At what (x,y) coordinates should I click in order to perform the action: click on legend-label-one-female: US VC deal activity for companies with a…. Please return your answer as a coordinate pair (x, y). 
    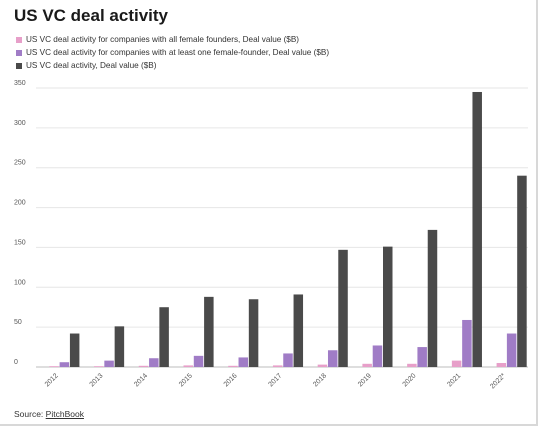
    Looking at the image, I should click on (178, 52).